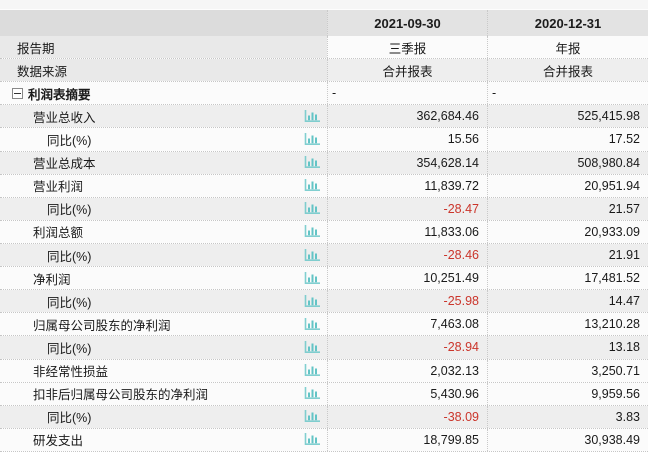 The width and height of the screenshot is (648, 452). I want to click on table-row-deducted-net-profit-attributable: 扣非后归属母公司股东的净利润 5,430.96 9,959.56, so click(324, 394).